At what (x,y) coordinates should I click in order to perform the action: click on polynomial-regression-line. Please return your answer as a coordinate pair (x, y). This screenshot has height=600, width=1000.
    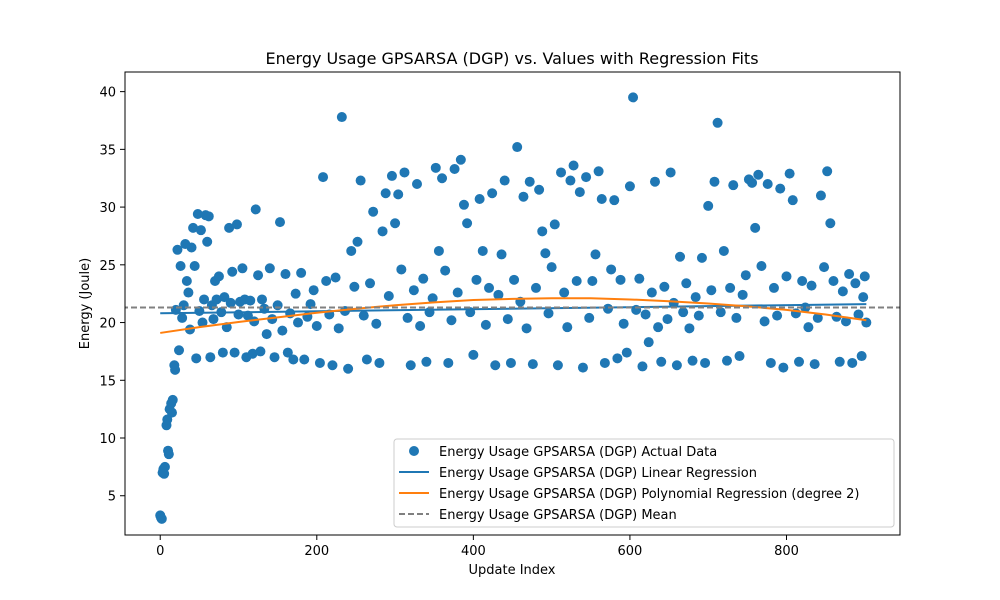
    Looking at the image, I should click on (513, 315).